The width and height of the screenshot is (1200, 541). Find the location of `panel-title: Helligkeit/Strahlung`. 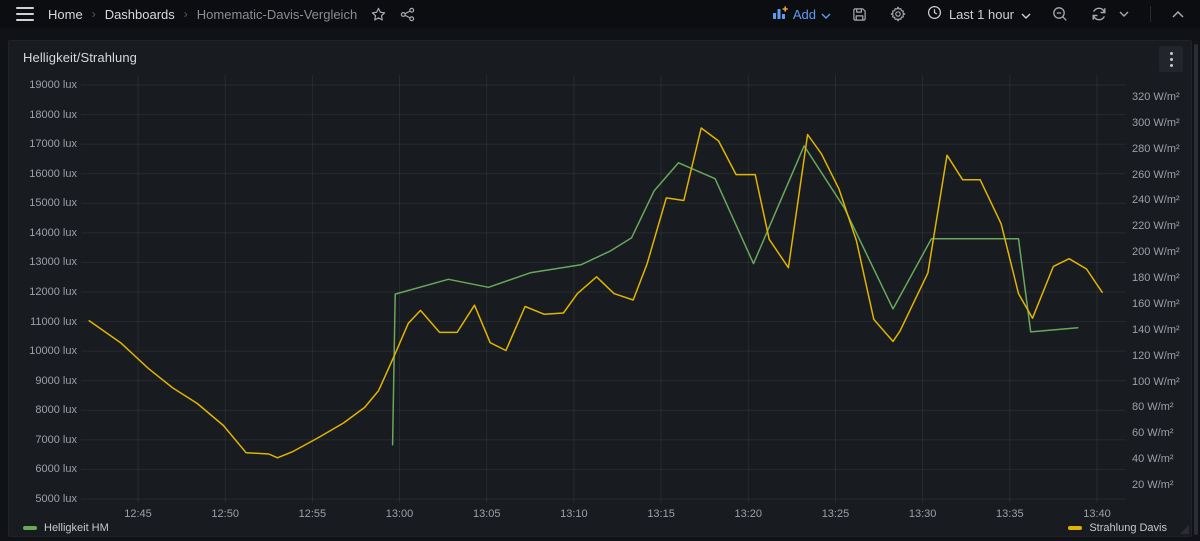

panel-title: Helligkeit/Strahlung is located at coordinates (80, 57).